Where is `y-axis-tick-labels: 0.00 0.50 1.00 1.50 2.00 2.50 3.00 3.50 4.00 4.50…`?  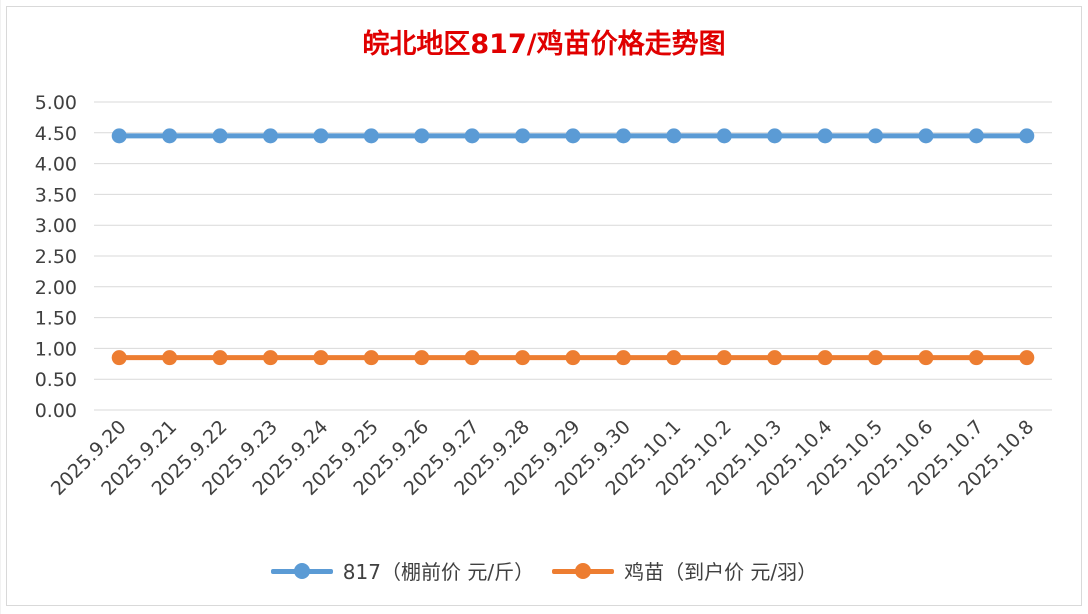 y-axis-tick-labels: 0.00 0.50 1.00 1.50 2.00 2.50 3.00 3.50 4.00 4.50… is located at coordinates (56, 257).